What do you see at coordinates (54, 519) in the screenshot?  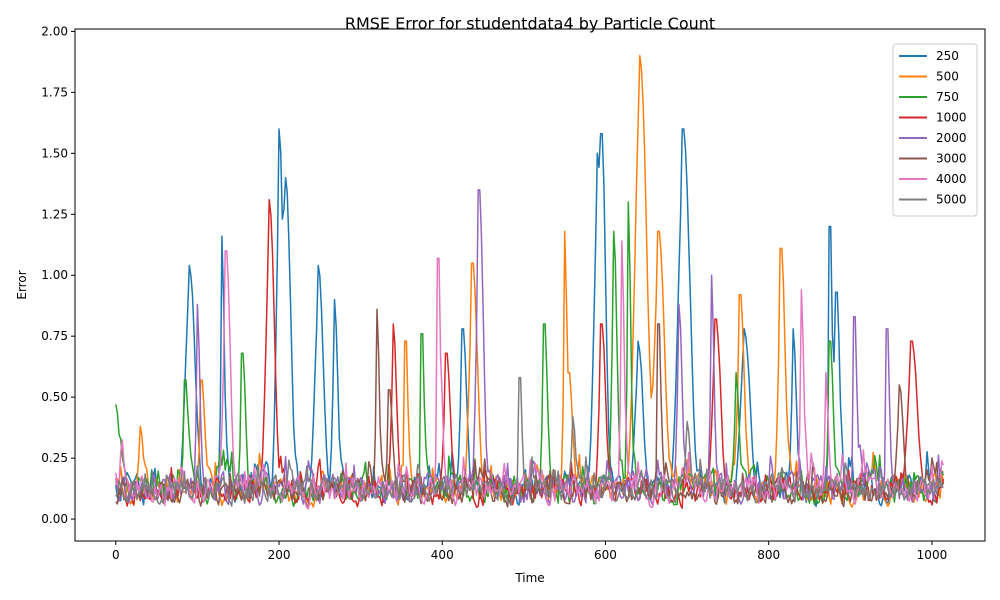 I see `y-tick-label: 0.00` at bounding box center [54, 519].